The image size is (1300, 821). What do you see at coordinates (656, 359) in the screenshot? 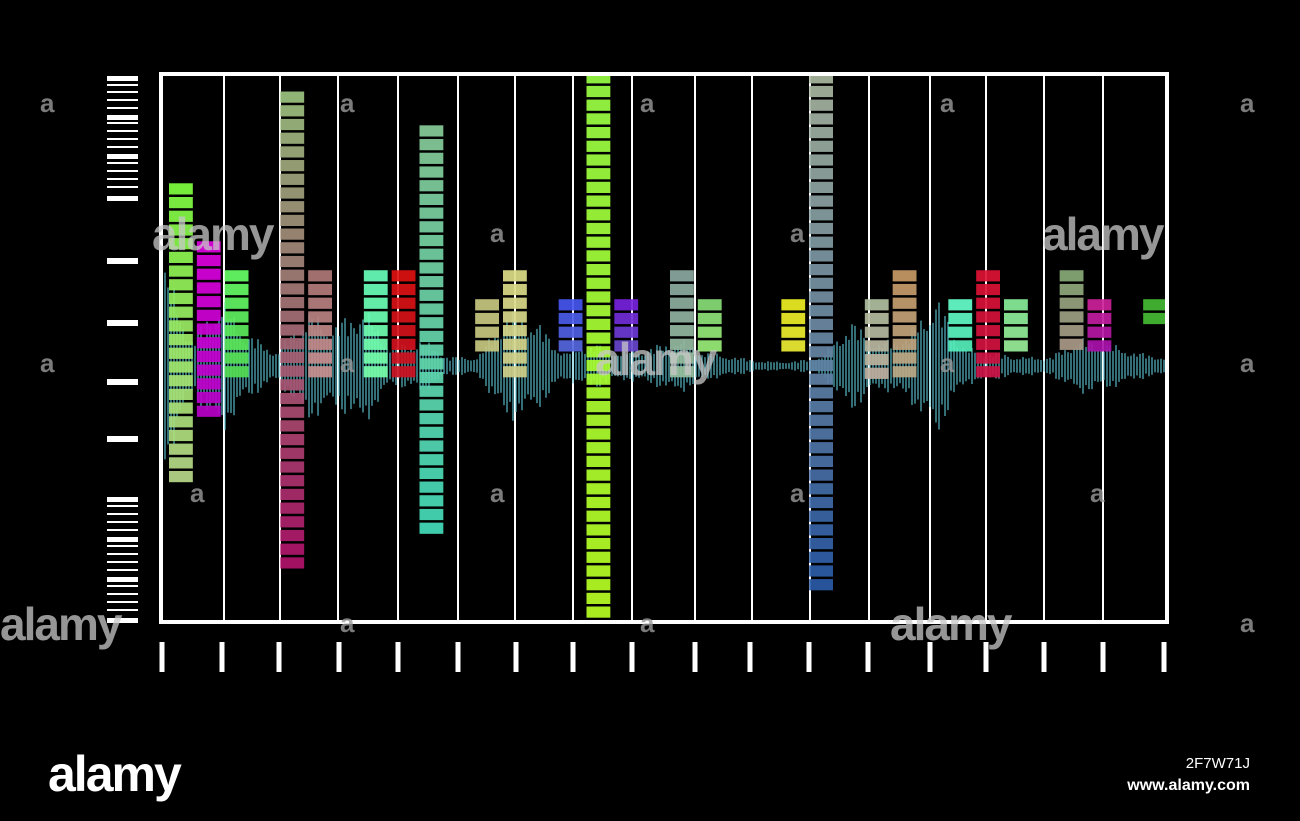
I see `watermark-word: alamy` at bounding box center [656, 359].